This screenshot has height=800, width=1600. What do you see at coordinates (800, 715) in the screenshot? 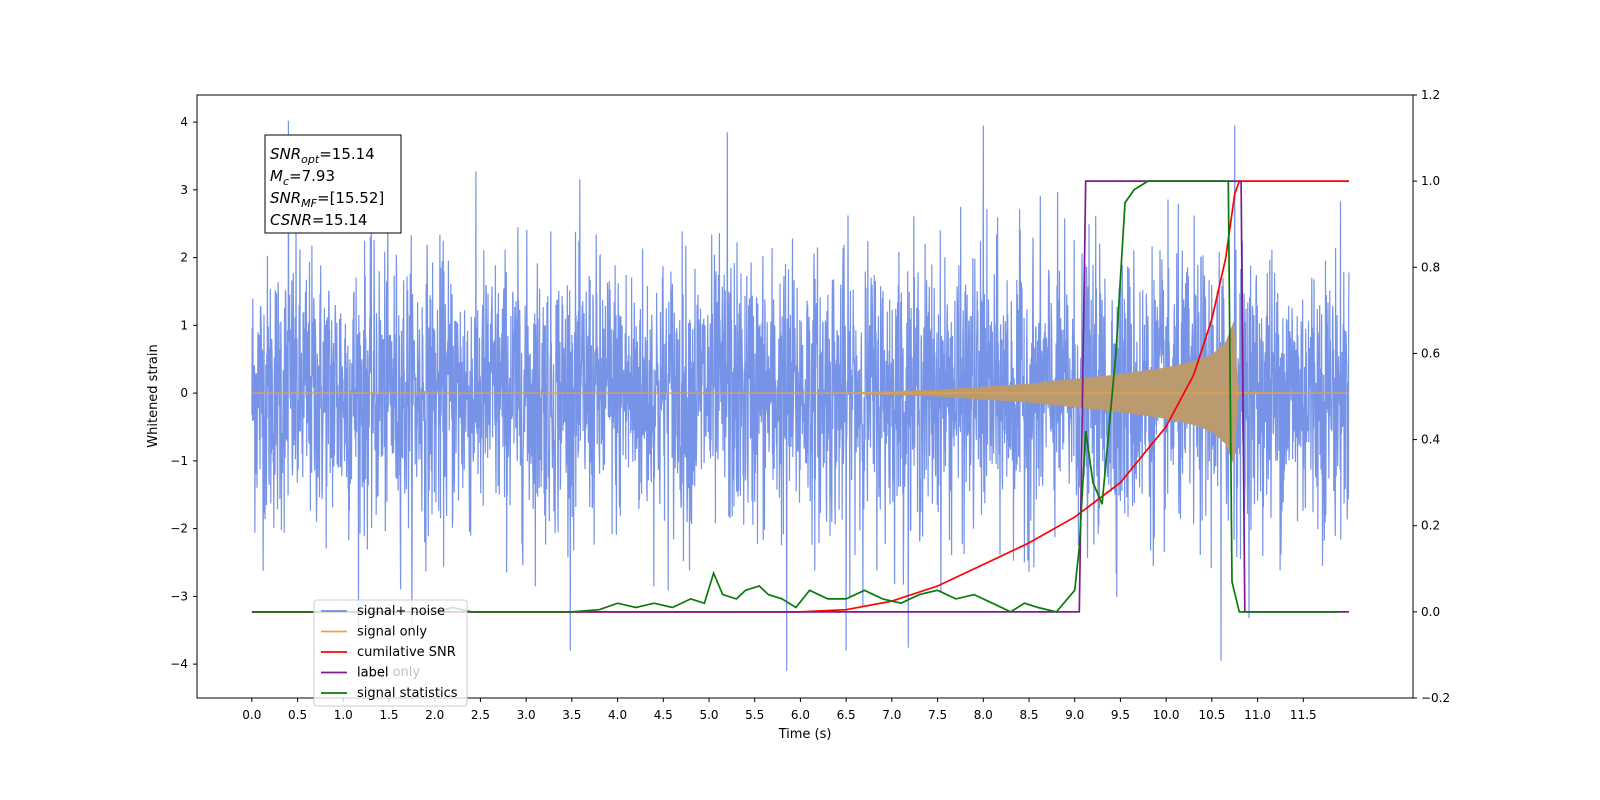
I see `x-tick-label: 6.0` at bounding box center [800, 715].